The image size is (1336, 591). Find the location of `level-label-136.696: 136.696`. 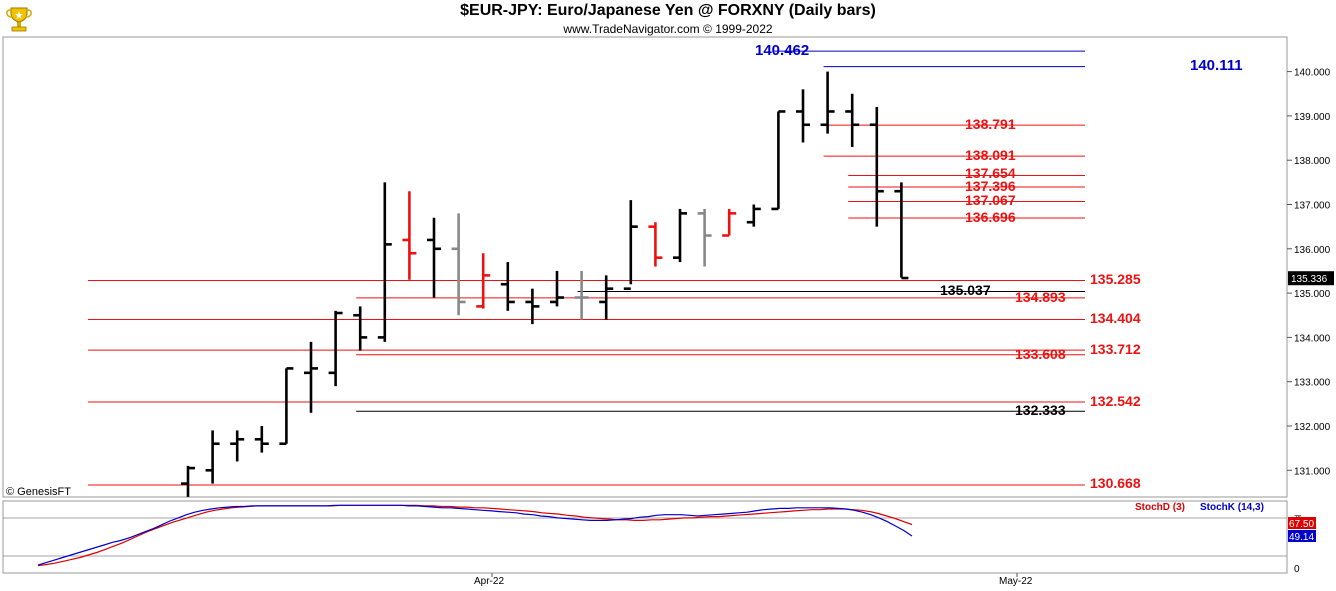

level-label-136.696: 136.696 is located at coordinates (990, 217).